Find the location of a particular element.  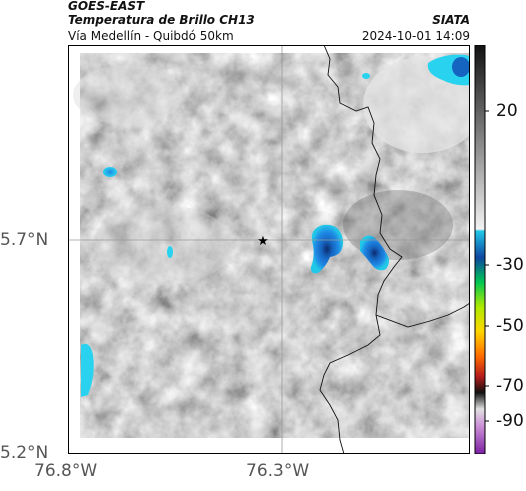

colorbar is located at coordinates (481, 249).